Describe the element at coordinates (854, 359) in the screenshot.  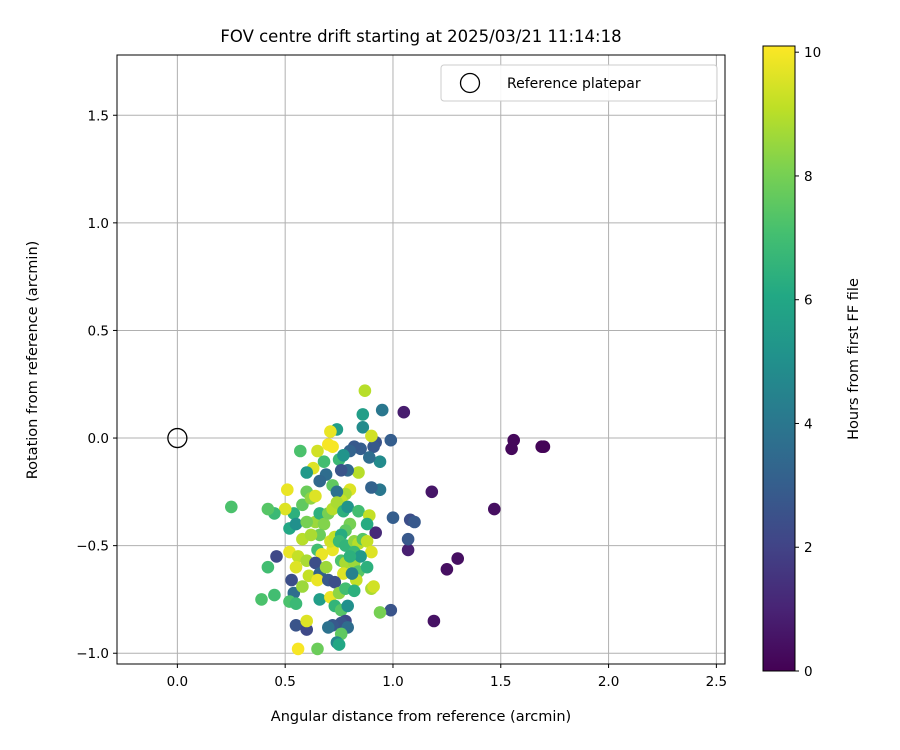
I see `colorbar-label: Hours from first FF file` at that location.